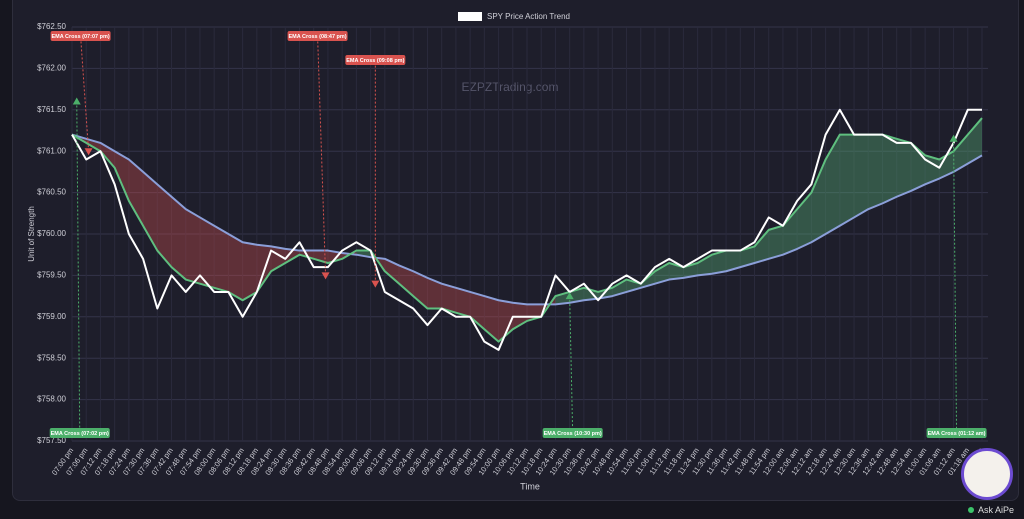 The width and height of the screenshot is (1024, 519). I want to click on annotation-label: EMA Cross (10:30 pm), so click(573, 434).